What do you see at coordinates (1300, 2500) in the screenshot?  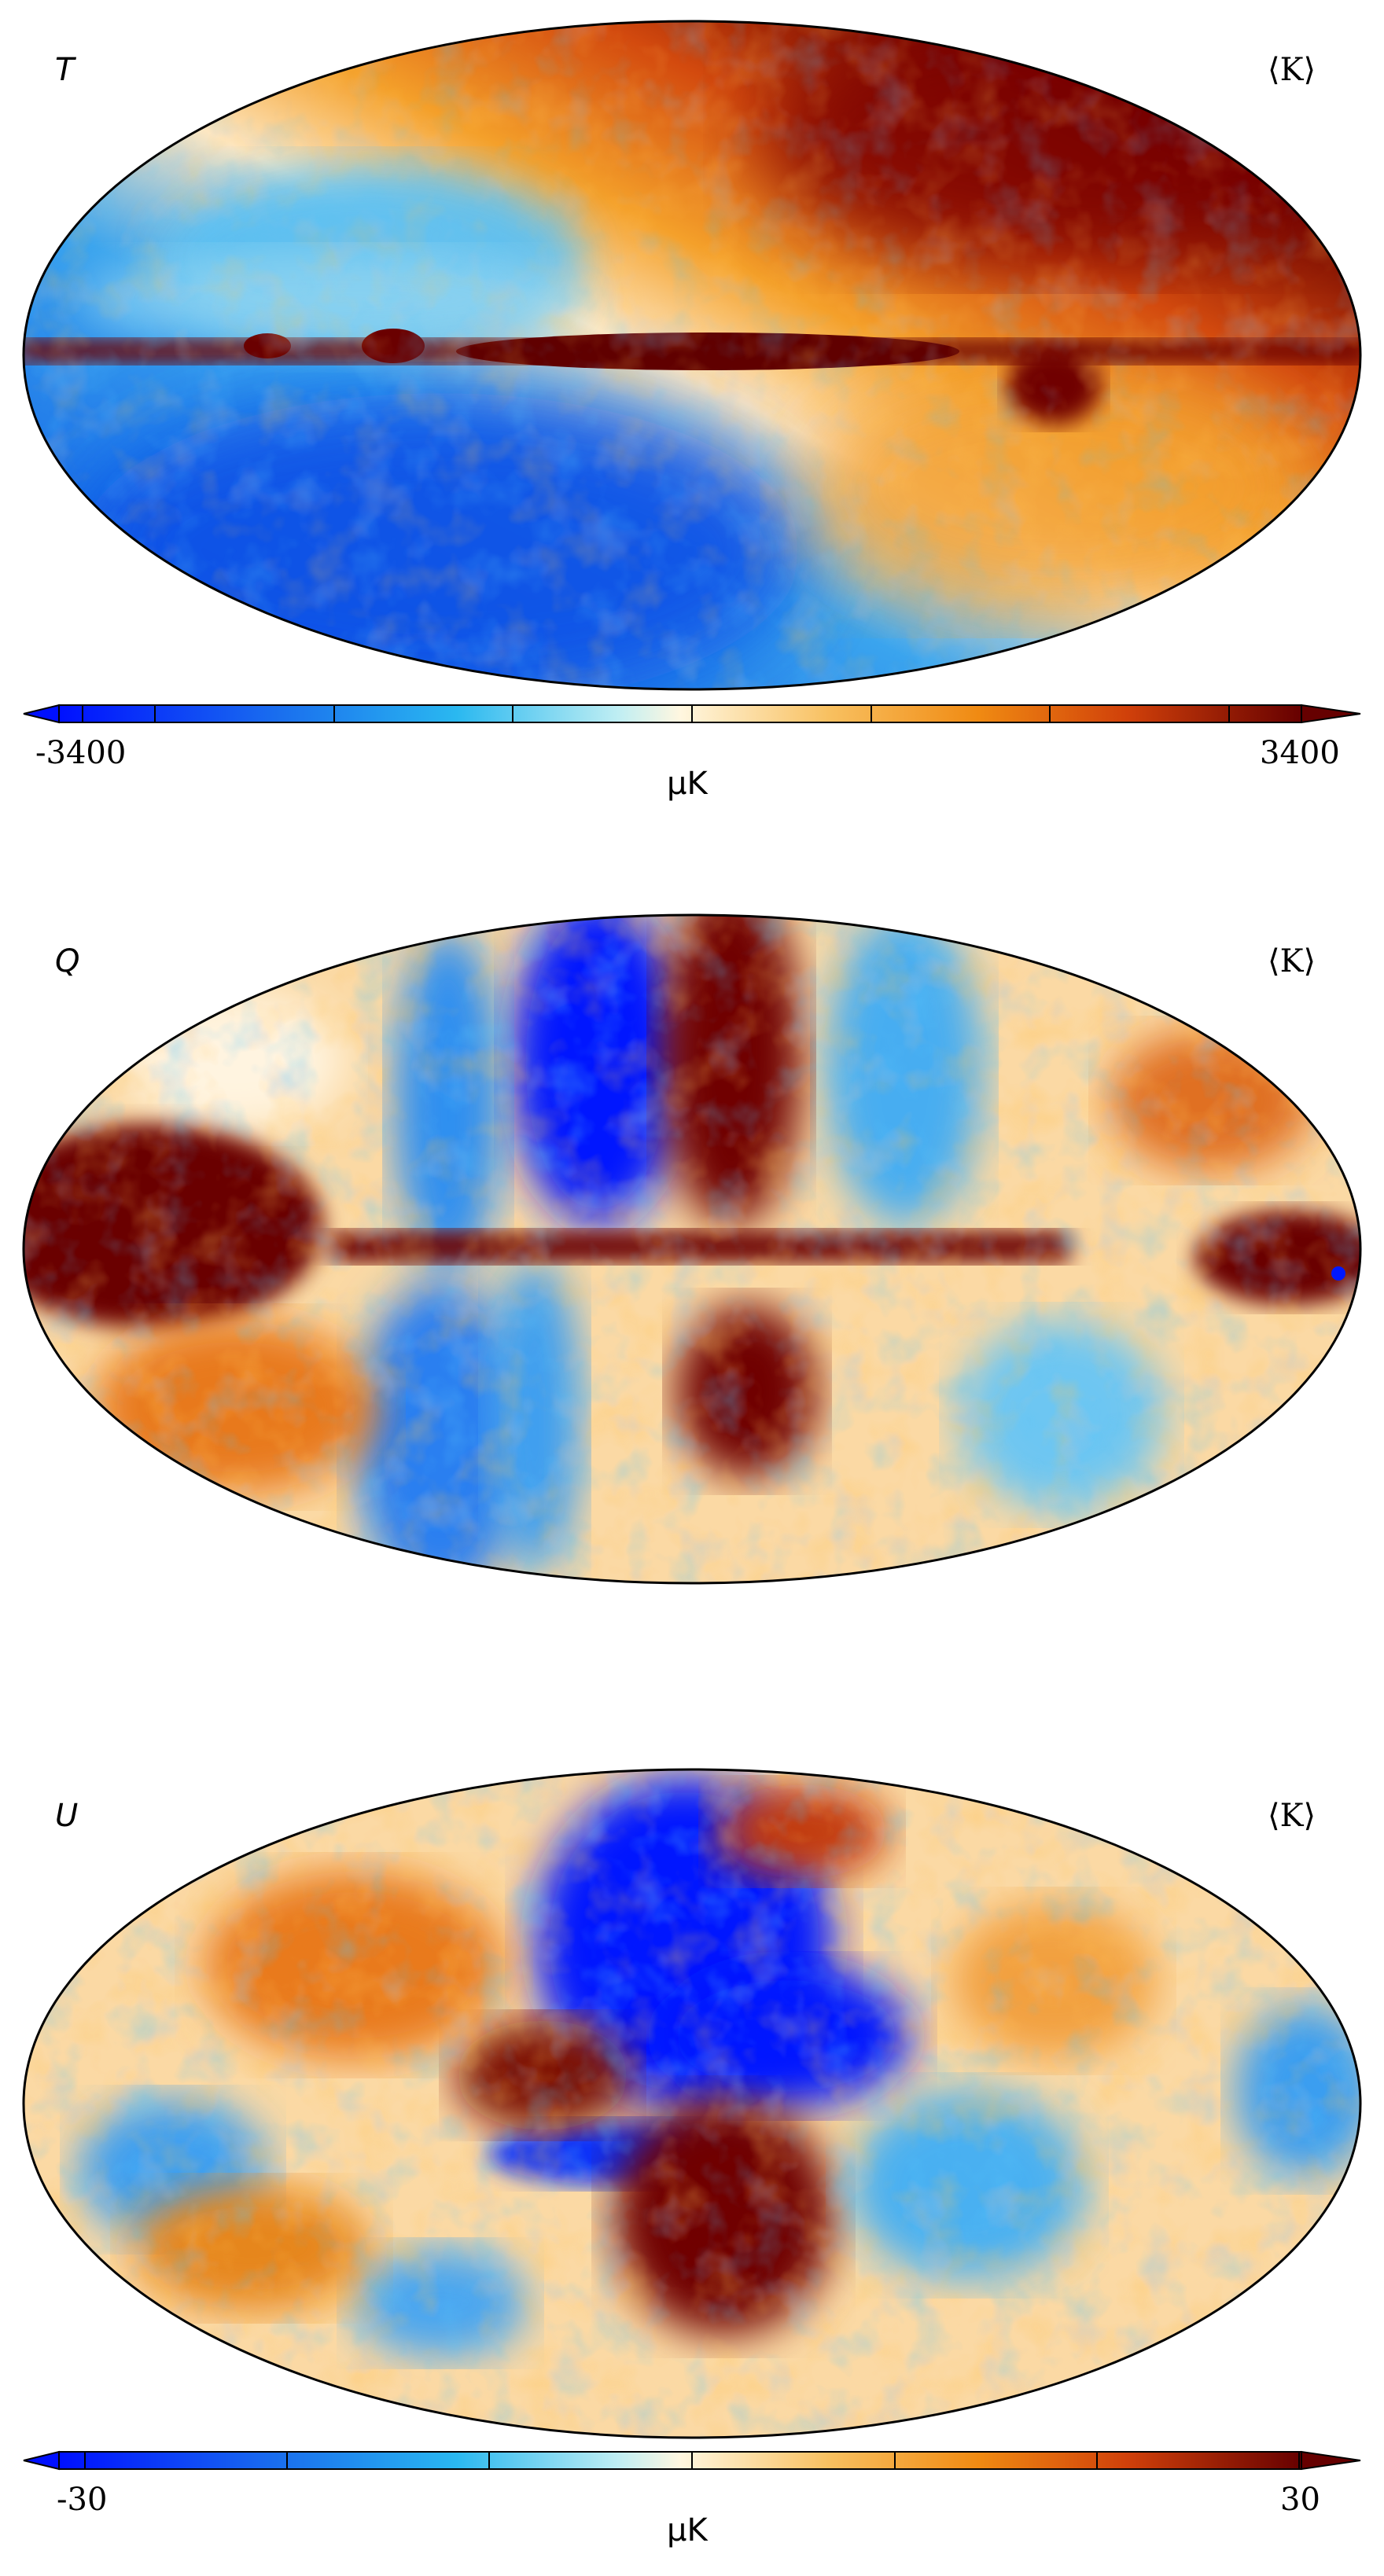 I see `u-colorbar-max: 30` at bounding box center [1300, 2500].